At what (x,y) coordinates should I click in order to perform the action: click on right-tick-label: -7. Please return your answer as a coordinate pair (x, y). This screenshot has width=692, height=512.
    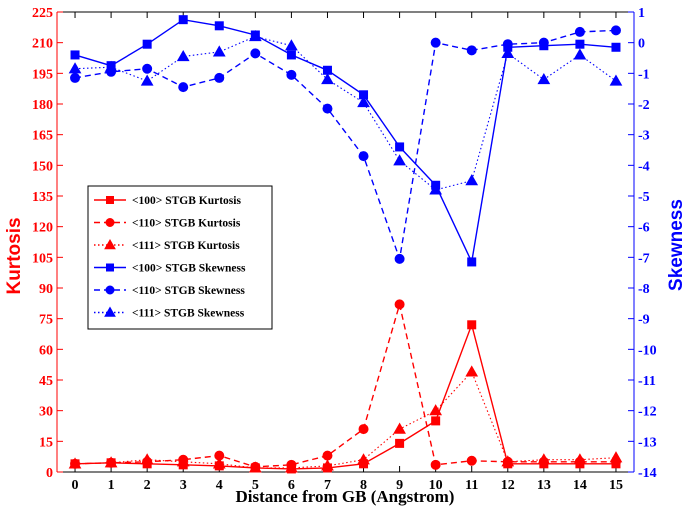
    Looking at the image, I should click on (644, 258).